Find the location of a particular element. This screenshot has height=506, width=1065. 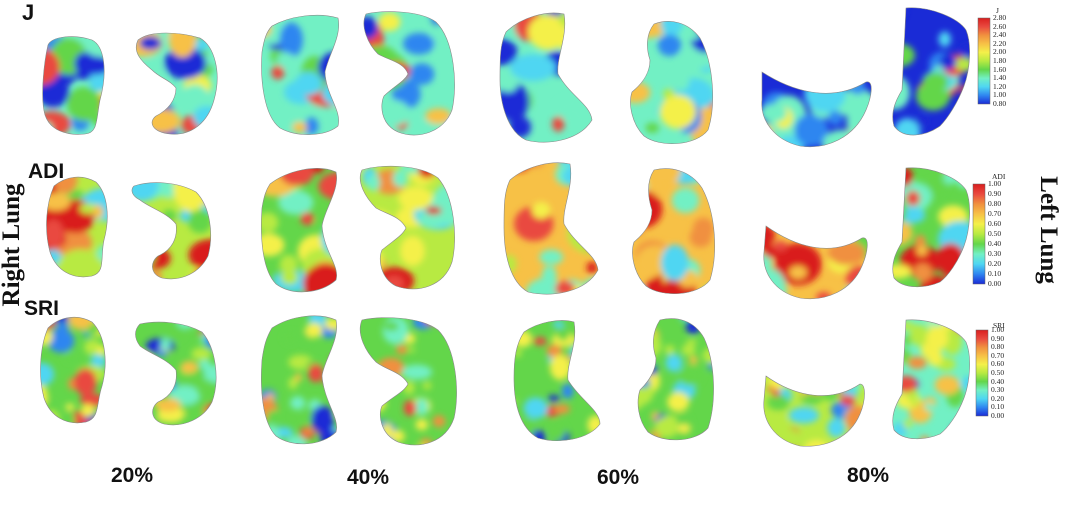

column-label-20: 20% is located at coordinates (132, 475).